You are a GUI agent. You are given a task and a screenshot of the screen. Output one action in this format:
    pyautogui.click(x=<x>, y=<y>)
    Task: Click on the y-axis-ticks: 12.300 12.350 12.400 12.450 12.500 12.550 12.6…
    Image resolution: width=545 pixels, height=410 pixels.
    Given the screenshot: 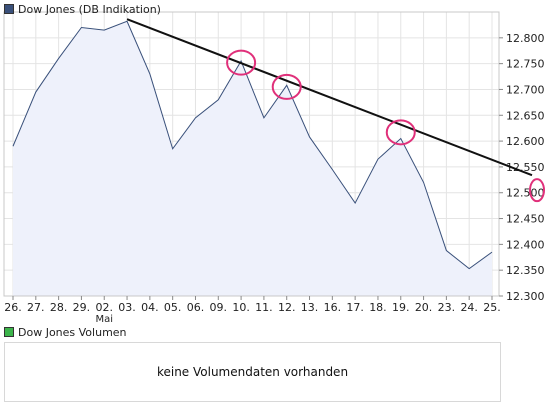 What is the action you would take?
    pyautogui.click(x=522, y=167)
    